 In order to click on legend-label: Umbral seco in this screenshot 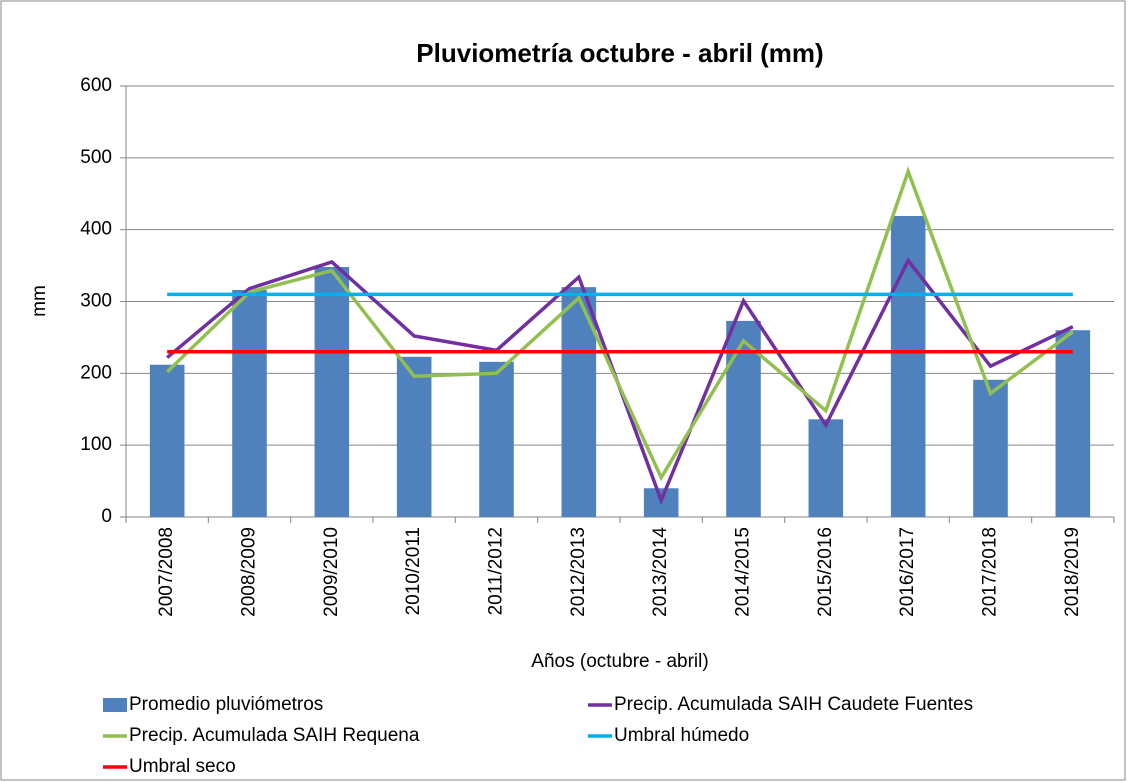, I will do `click(182, 766)`.